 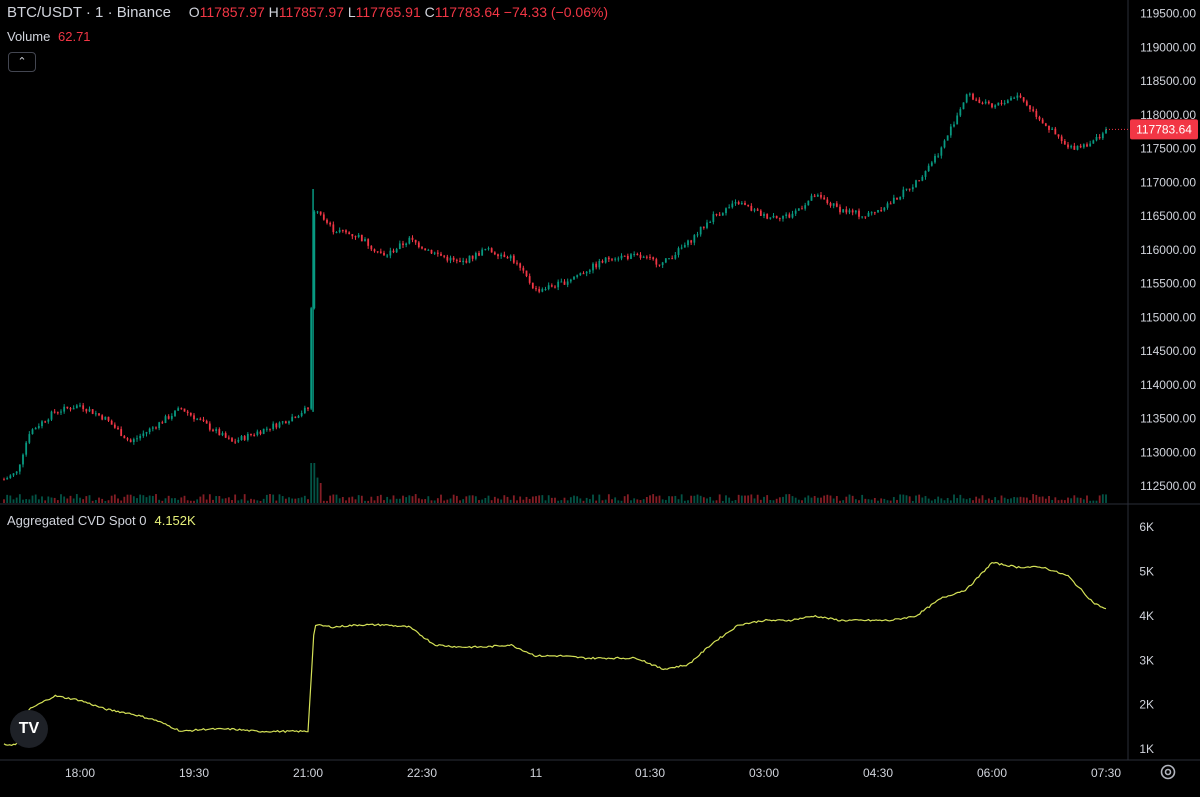 I want to click on cvd-tick-label: 5K, so click(x=1146, y=572).